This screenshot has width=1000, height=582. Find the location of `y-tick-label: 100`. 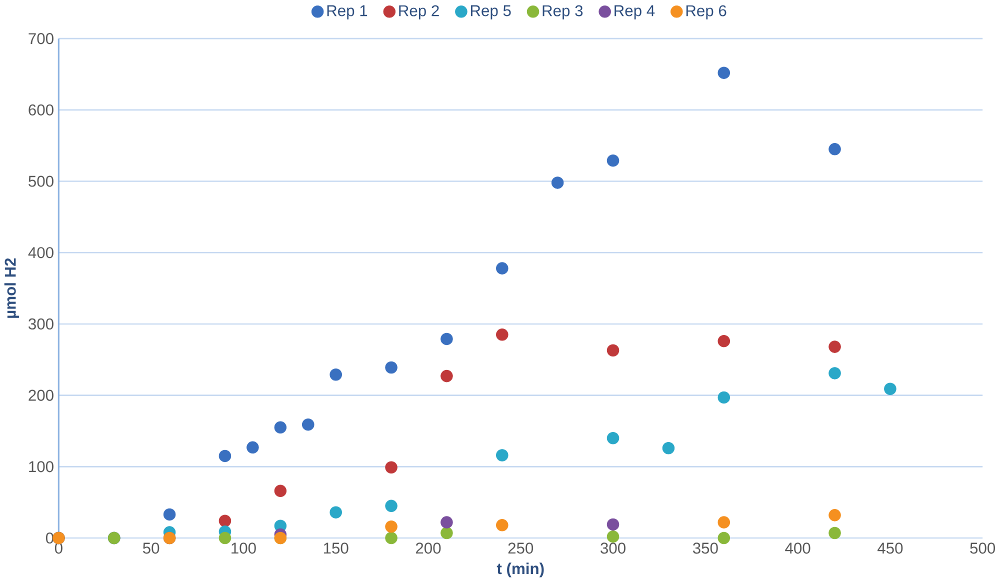

y-tick-label: 100 is located at coordinates (41, 466).